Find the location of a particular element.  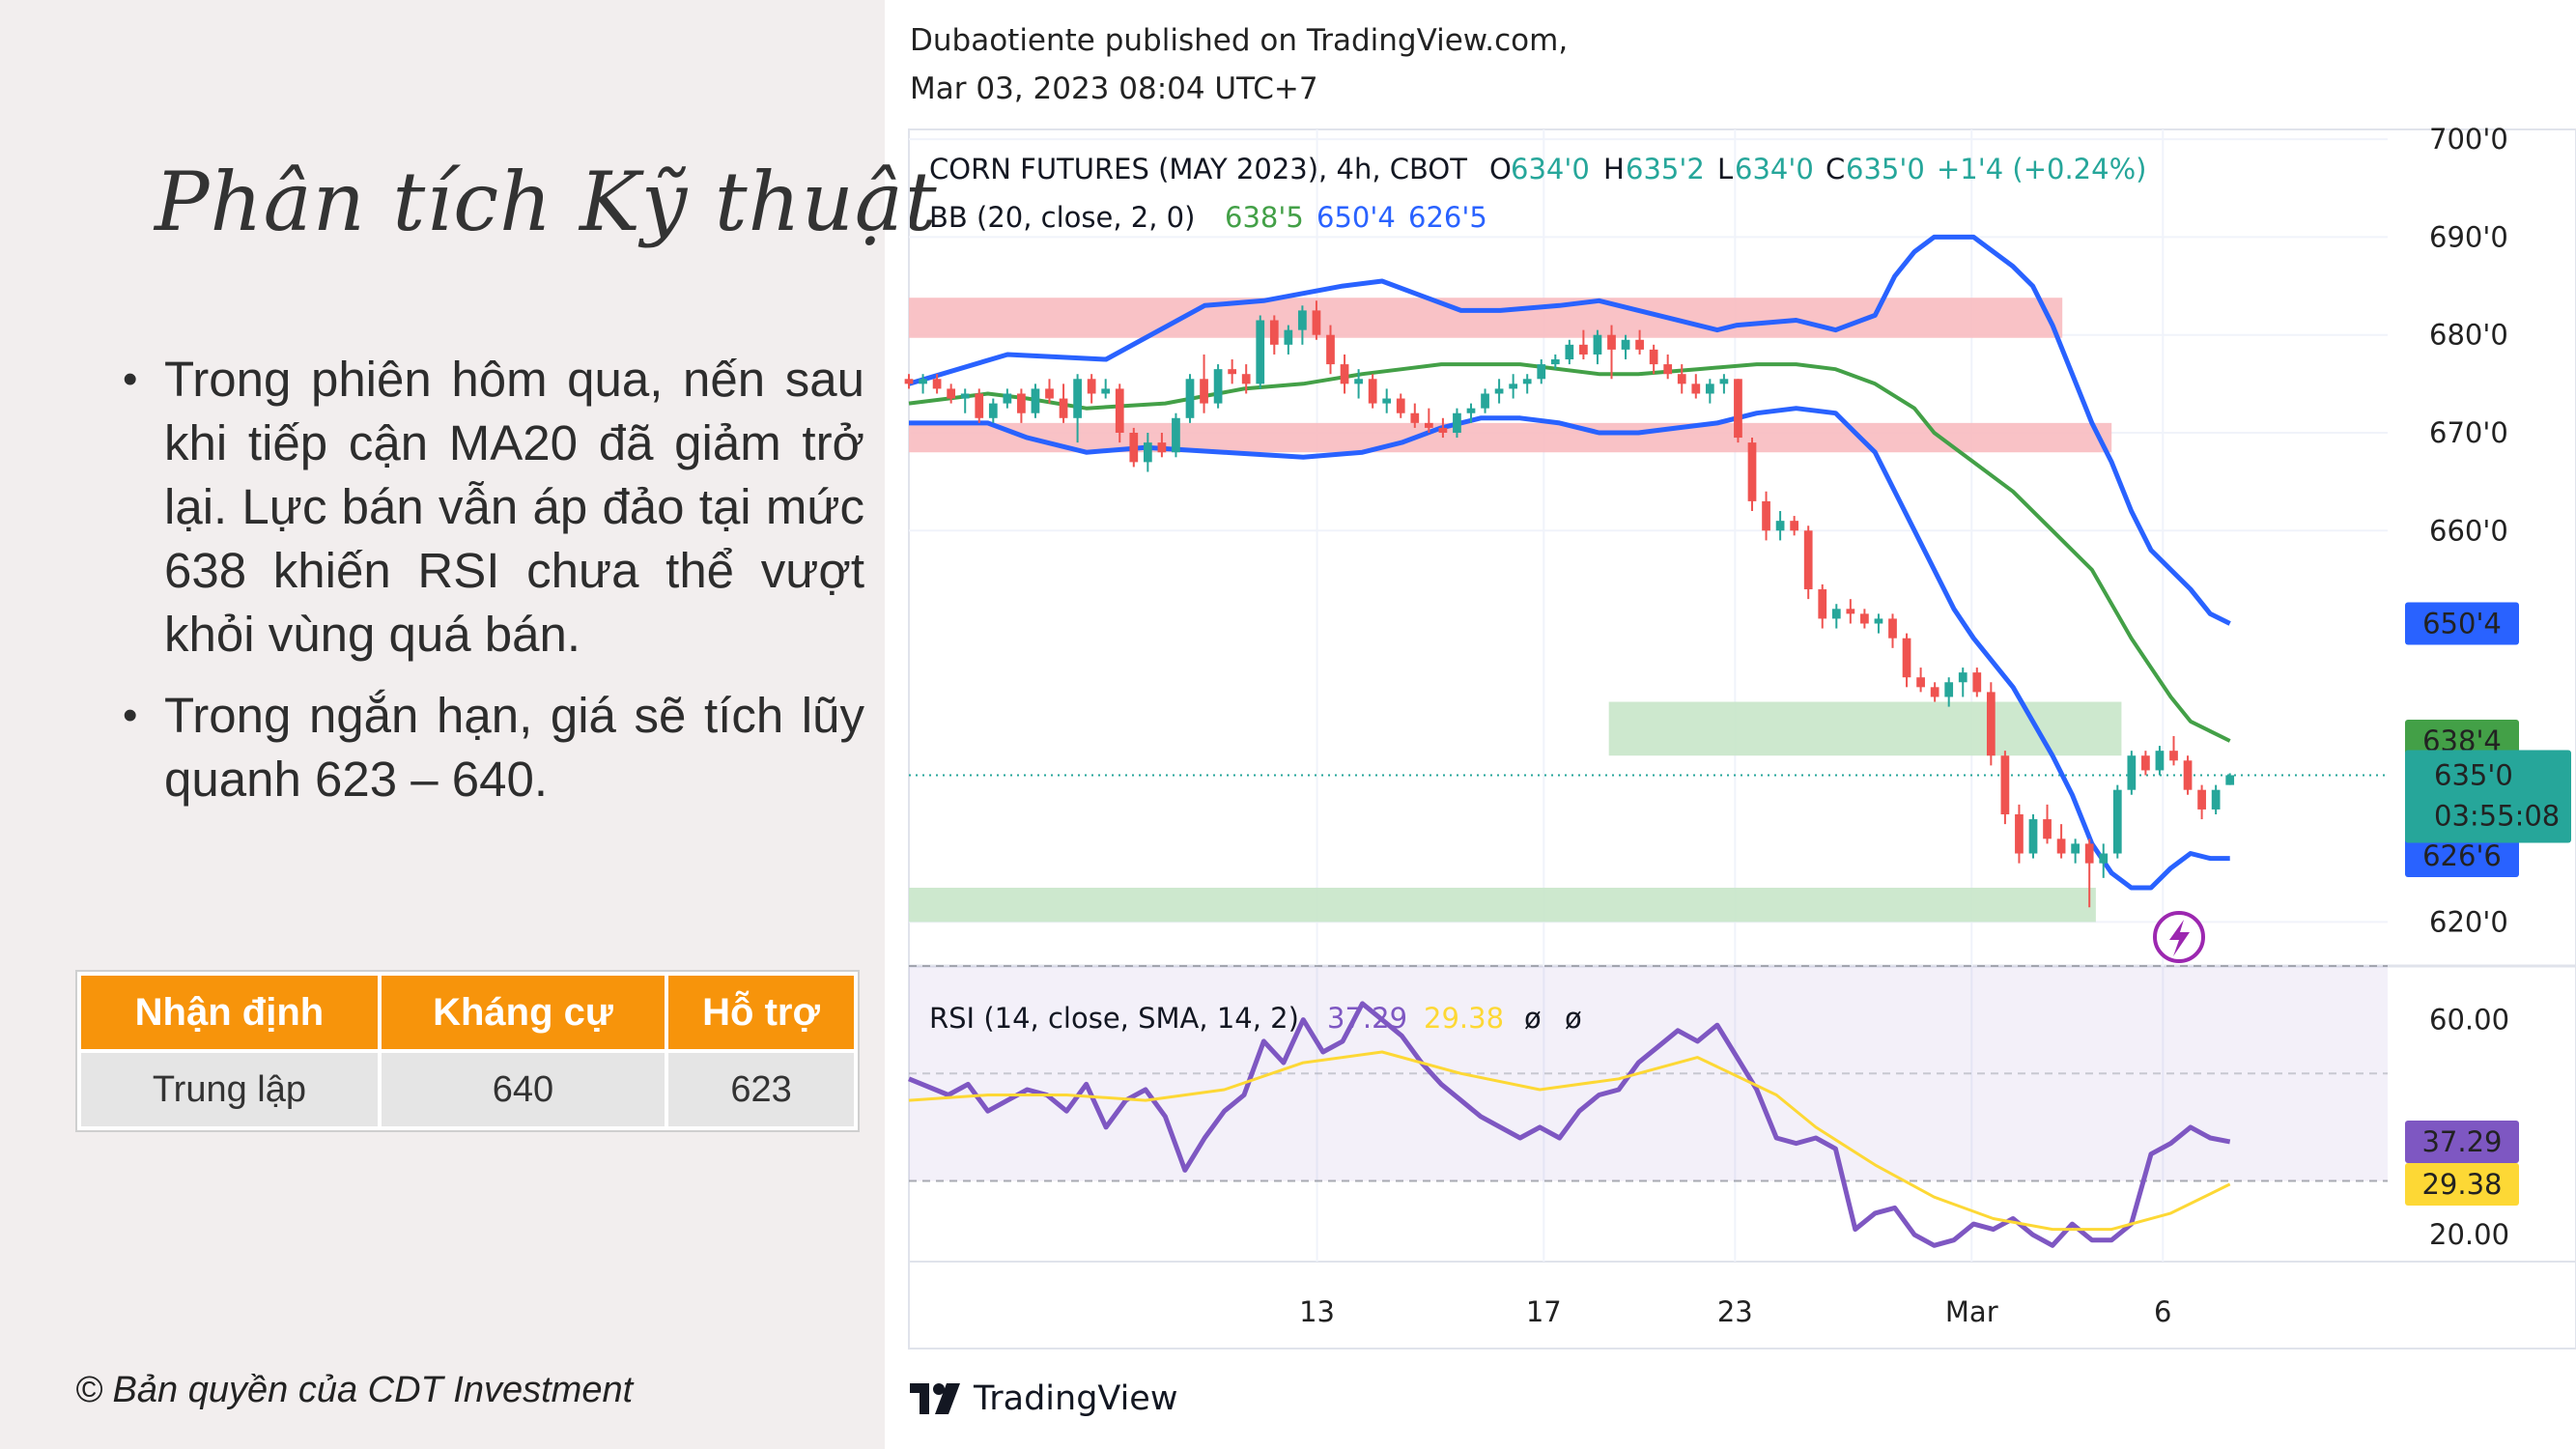

lightning-icon is located at coordinates (2179, 937).